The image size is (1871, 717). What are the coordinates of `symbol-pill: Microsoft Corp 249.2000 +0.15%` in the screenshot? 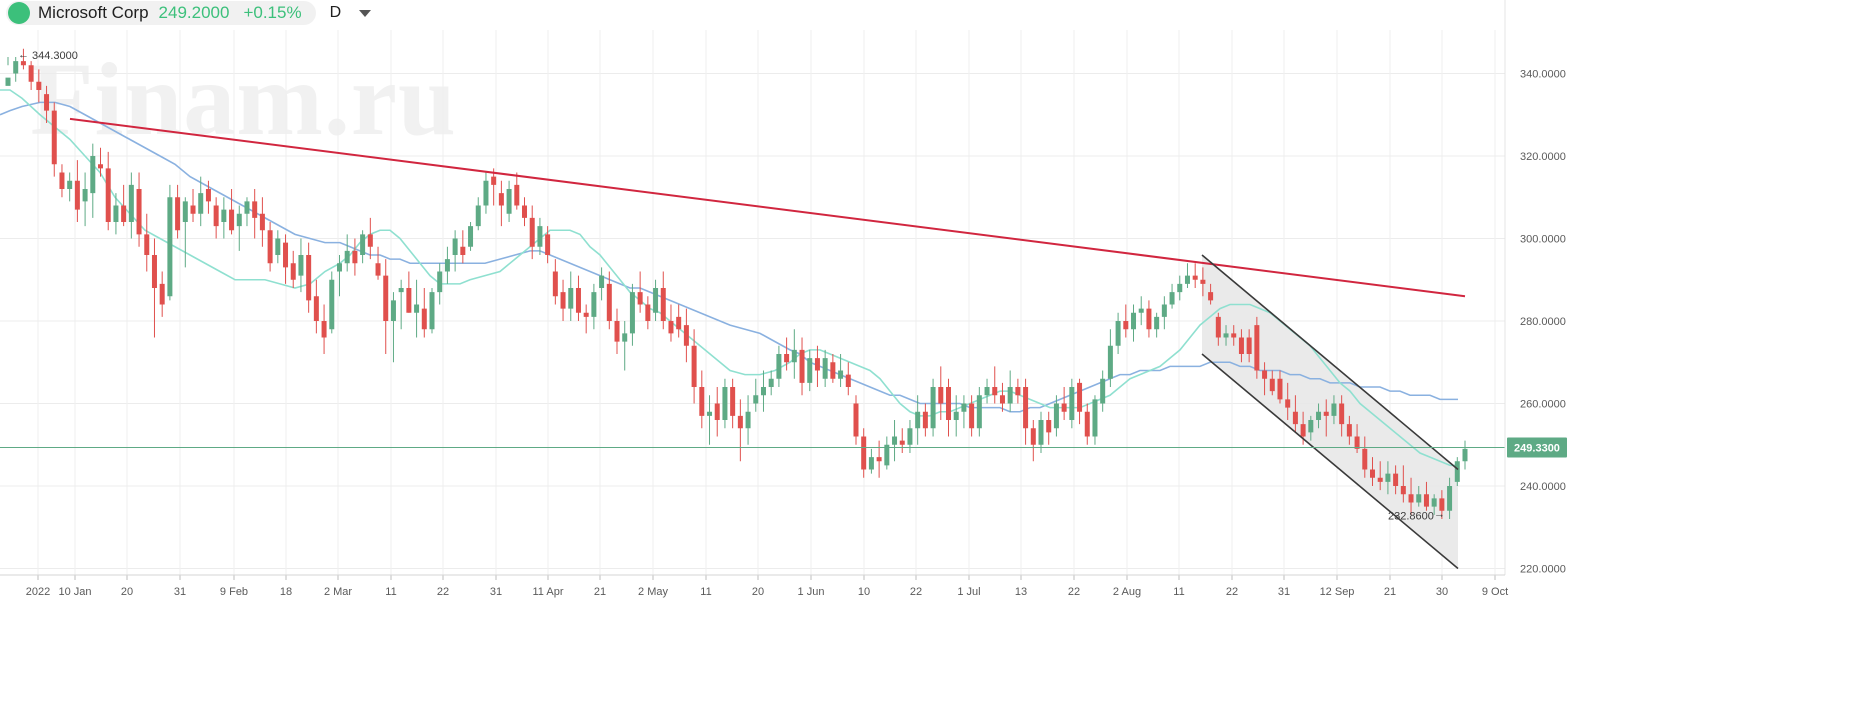 It's located at (161, 13).